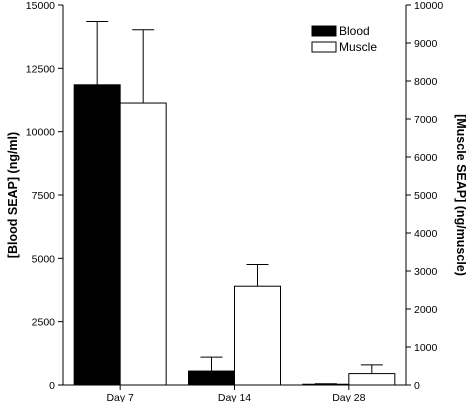 The width and height of the screenshot is (466, 402). I want to click on left-tick-label: 2500, so click(44, 323).